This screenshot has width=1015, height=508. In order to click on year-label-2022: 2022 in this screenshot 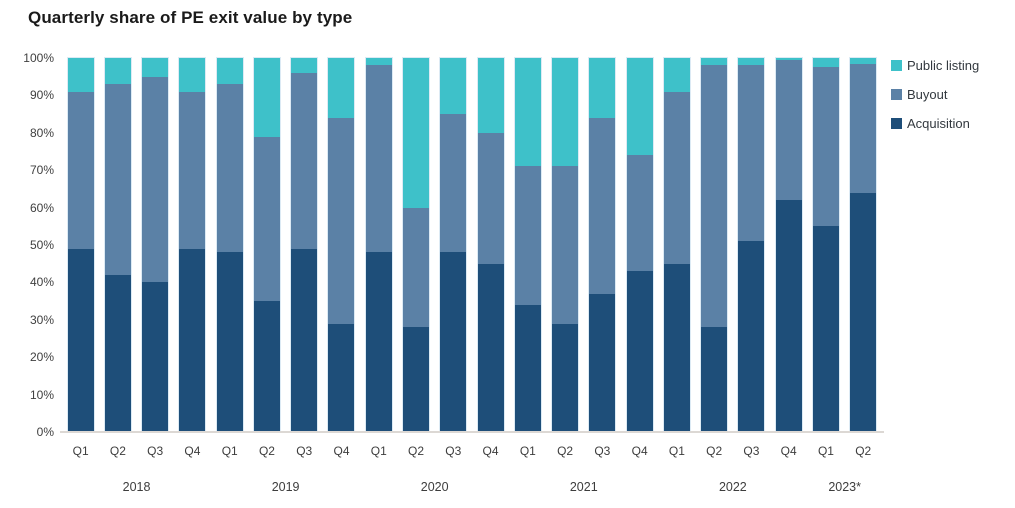, I will do `click(732, 487)`.